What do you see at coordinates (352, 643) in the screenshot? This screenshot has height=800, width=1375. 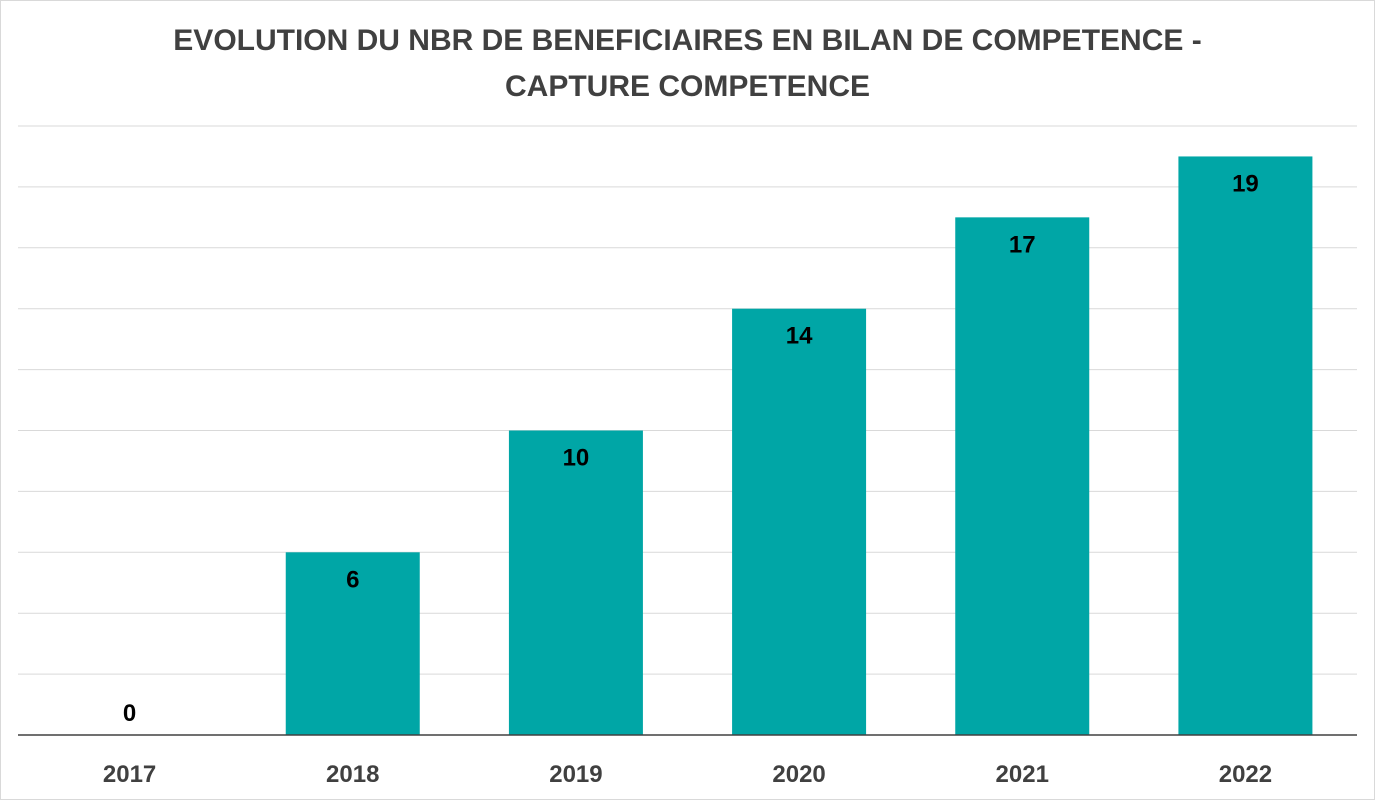 I see `bar-2018` at bounding box center [352, 643].